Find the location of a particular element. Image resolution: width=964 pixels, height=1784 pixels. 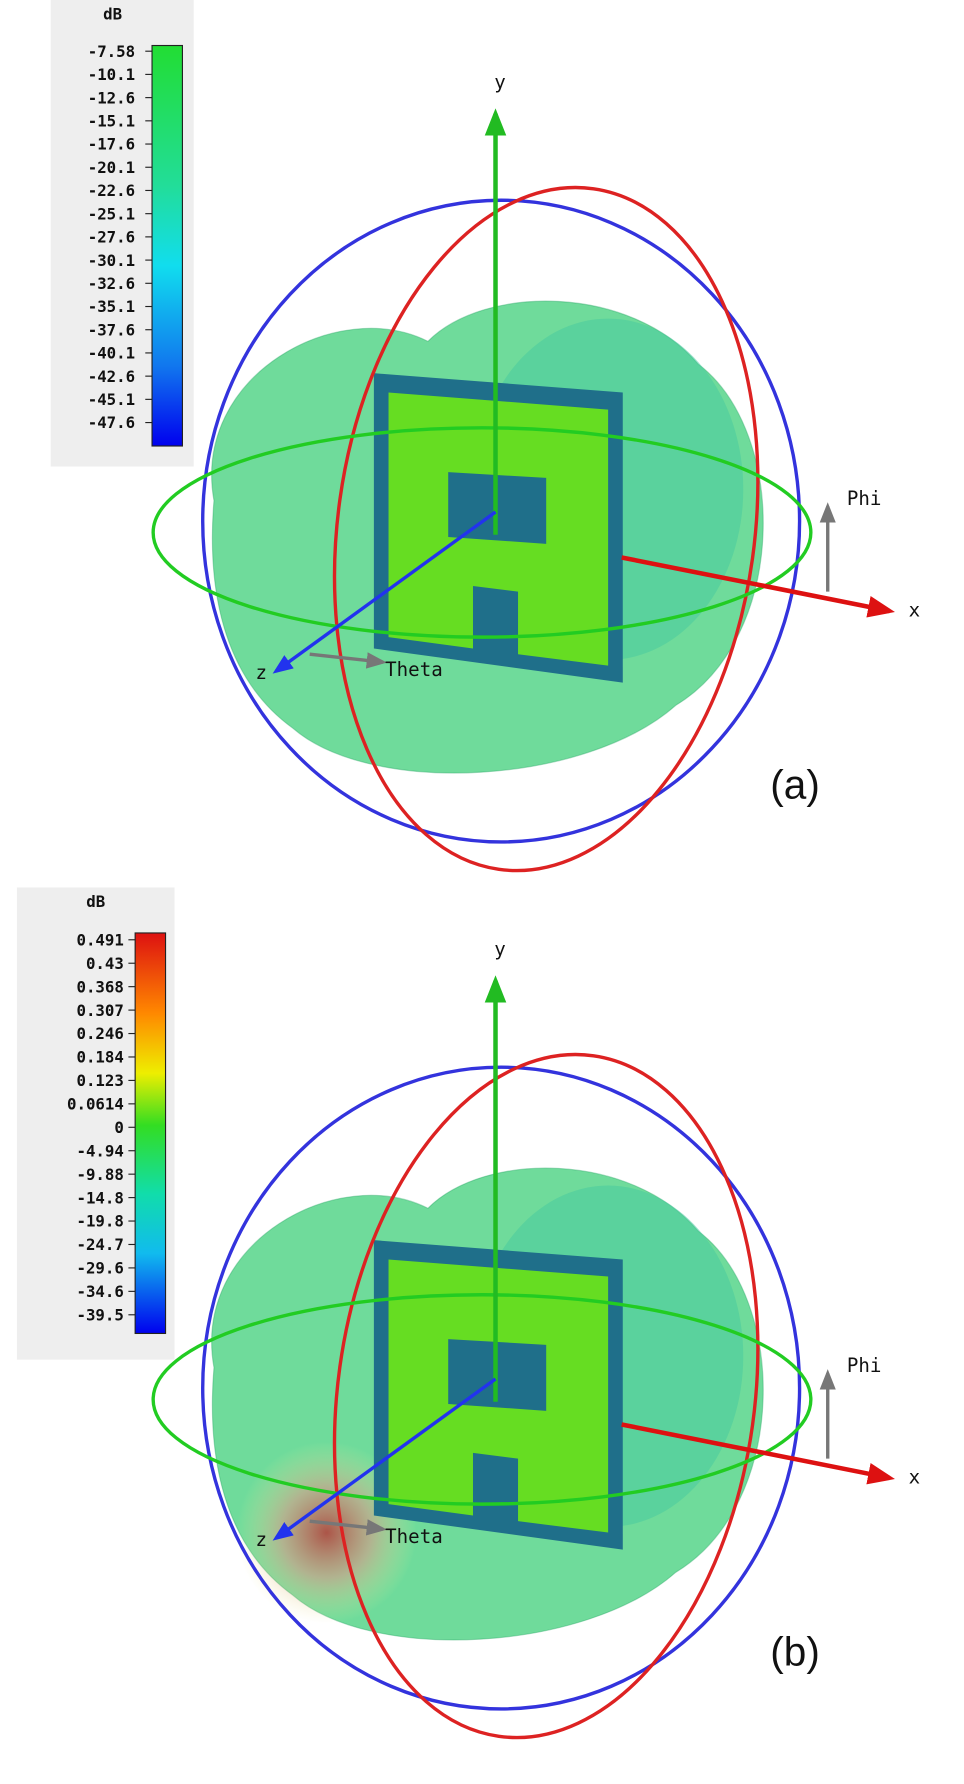

colorbar-label: 0.123 is located at coordinates (99, 1080).